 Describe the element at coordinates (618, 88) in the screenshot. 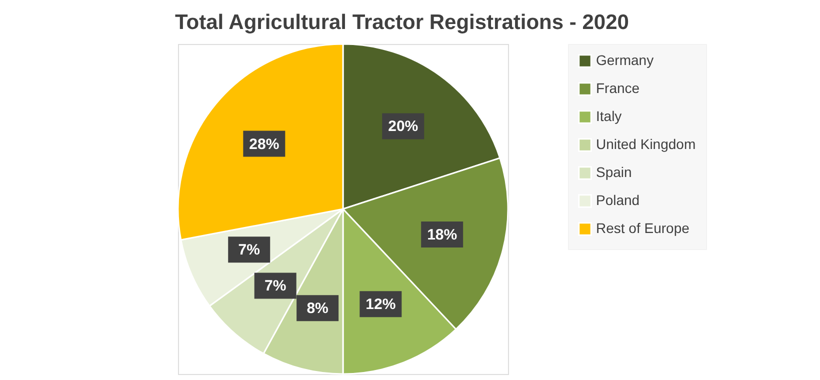

I see `legend-label: France` at that location.